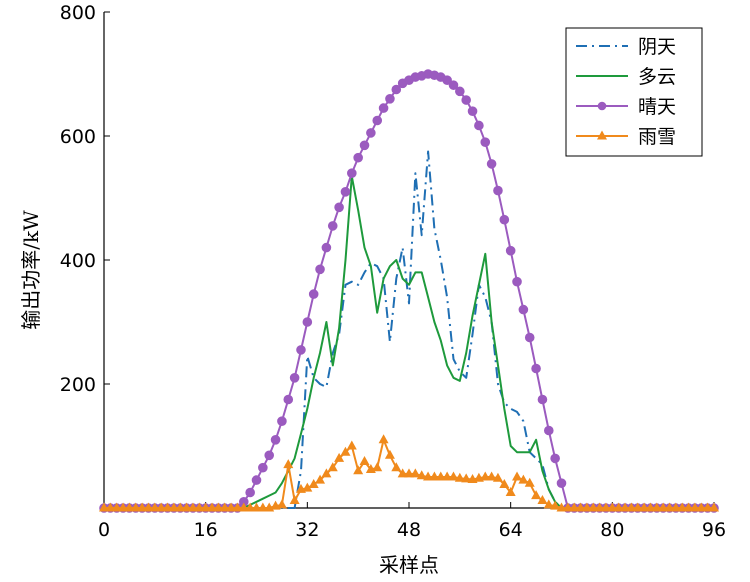  Describe the element at coordinates (634, 92) in the screenshot. I see `legend-box` at that location.